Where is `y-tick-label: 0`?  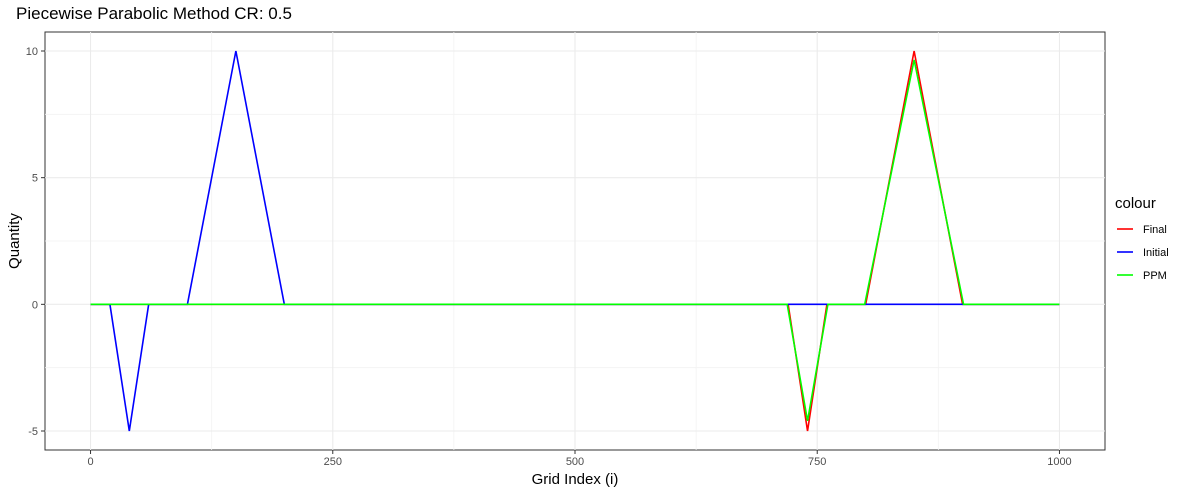
y-tick-label: 0 is located at coordinates (35, 305).